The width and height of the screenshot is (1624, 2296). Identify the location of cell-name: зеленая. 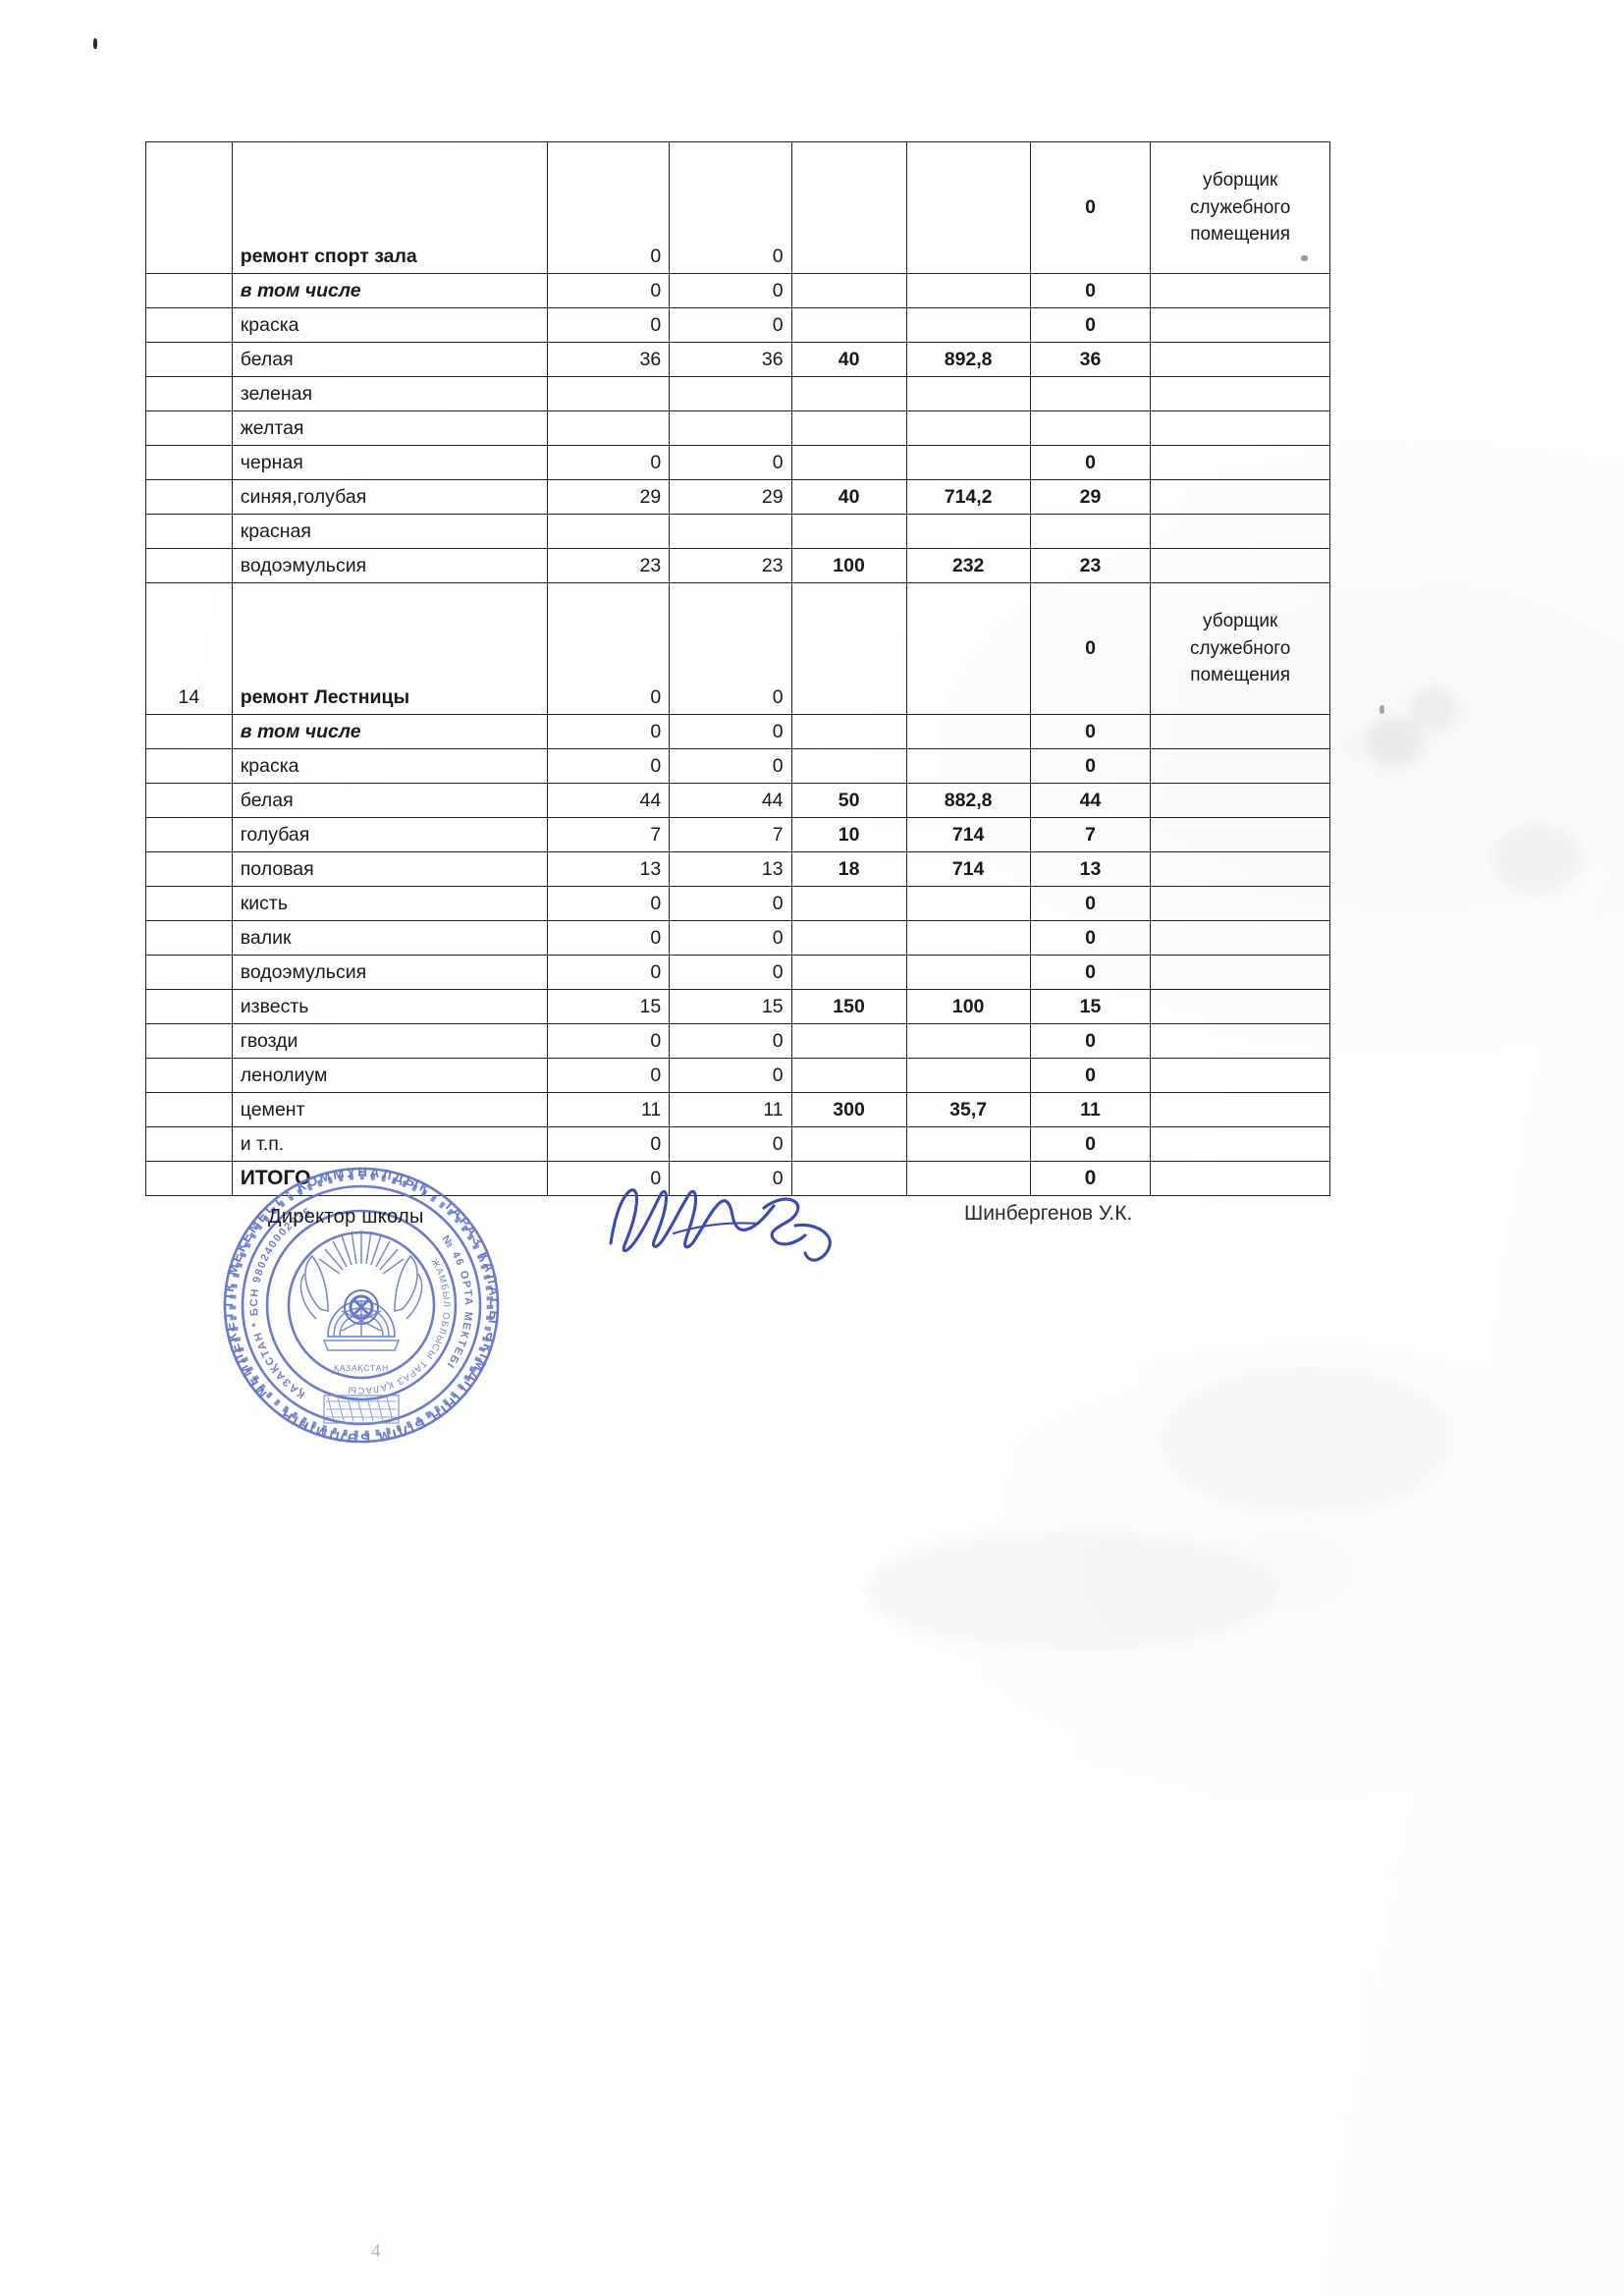
(389, 393).